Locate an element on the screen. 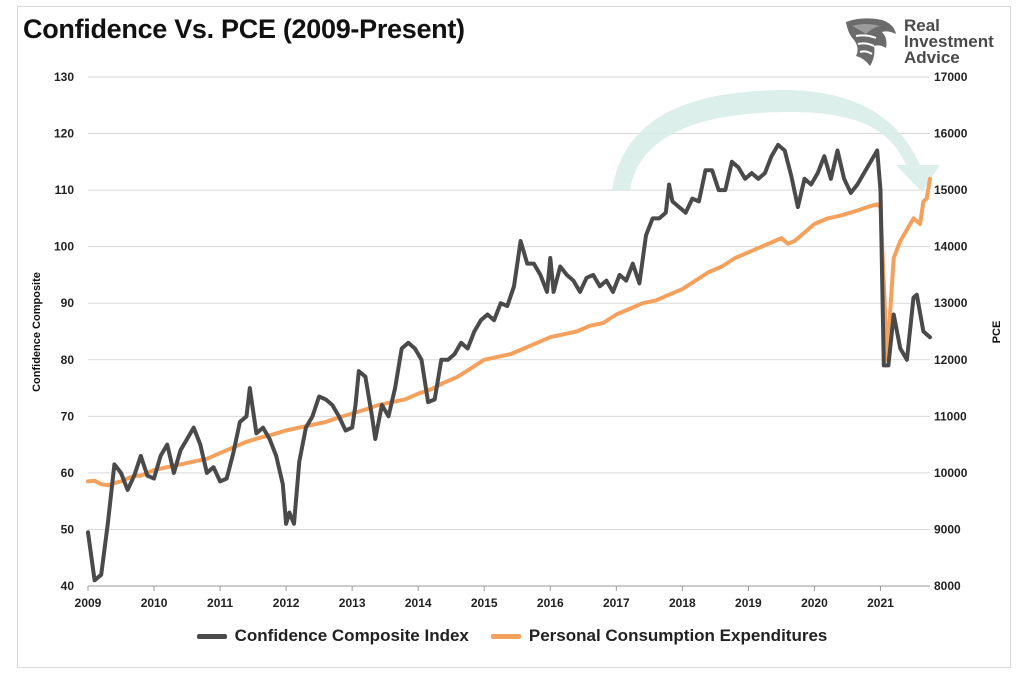 This screenshot has height=676, width=1024. brand-line-3: Advice is located at coordinates (932, 57).